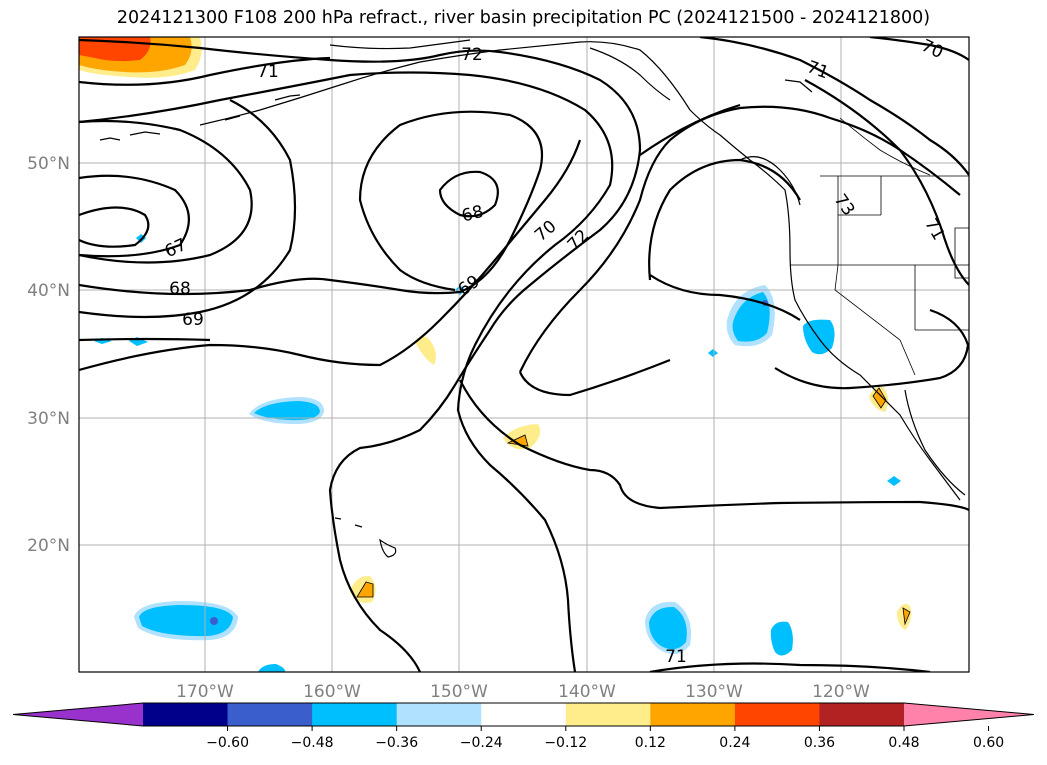  I want to click on colorbar-tick-label: −0.36, so click(396, 743).